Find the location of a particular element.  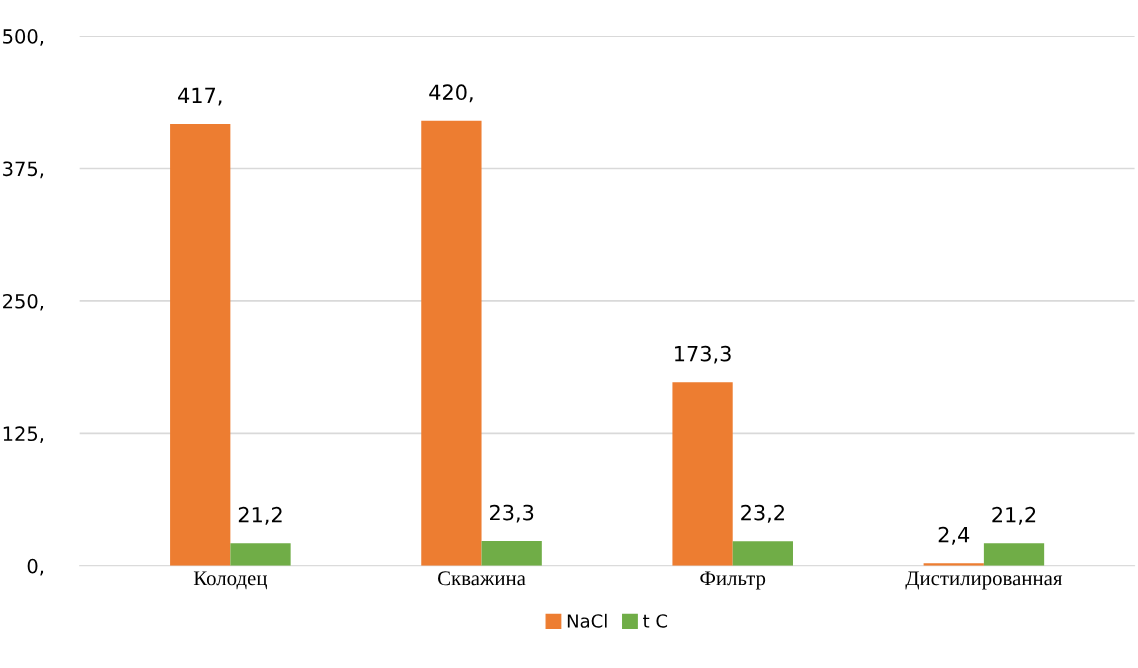

data-label: 173,3 is located at coordinates (703, 354).